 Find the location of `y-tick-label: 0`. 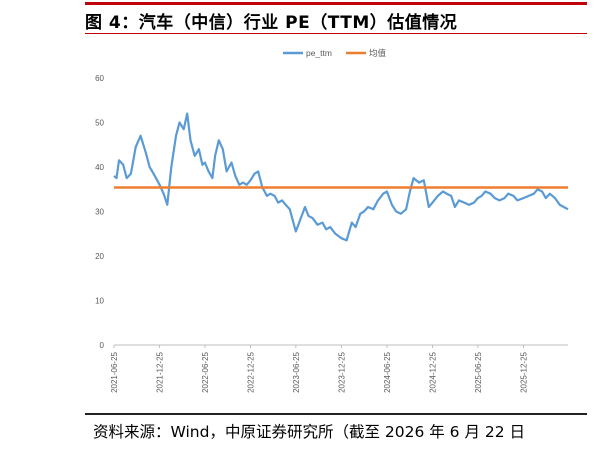

y-tick-label: 0 is located at coordinates (102, 345).